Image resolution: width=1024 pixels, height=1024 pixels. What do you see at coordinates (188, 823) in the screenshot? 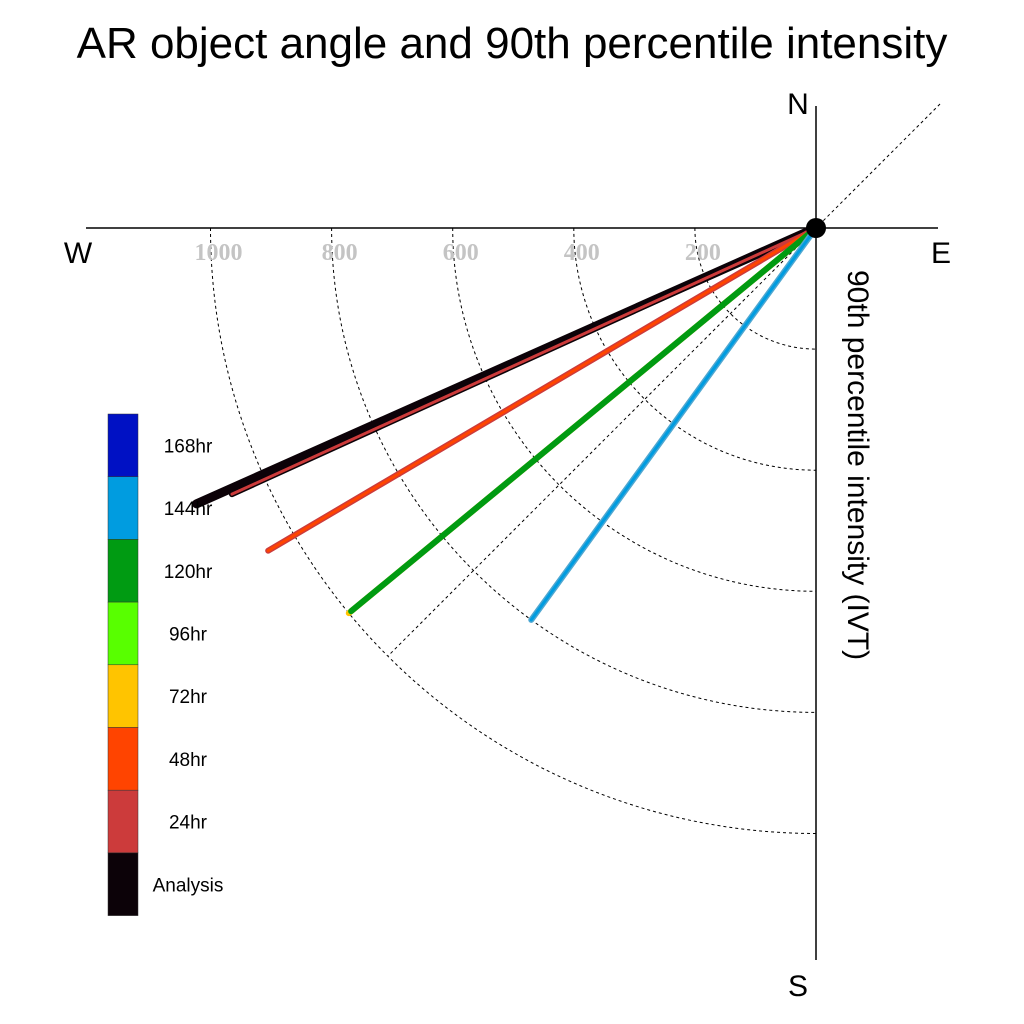
I see `legend-label-24hr: 24hr` at bounding box center [188, 823].